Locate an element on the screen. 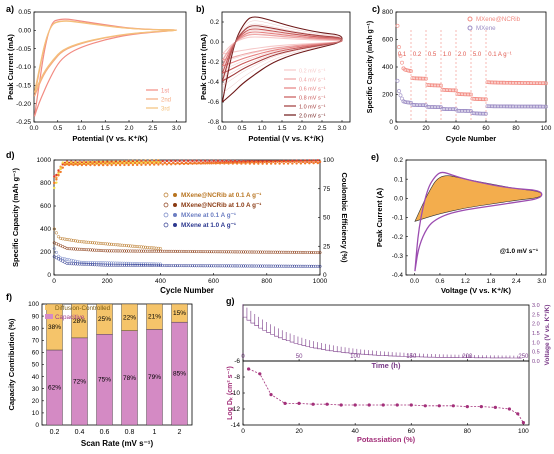  x-tick-label: 0.5 is located at coordinates (57, 128).